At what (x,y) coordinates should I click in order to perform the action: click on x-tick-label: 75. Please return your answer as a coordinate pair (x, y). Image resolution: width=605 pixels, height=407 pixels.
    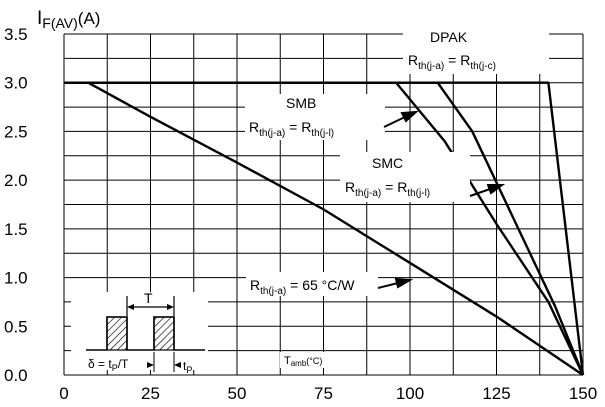
    Looking at the image, I should click on (323, 393).